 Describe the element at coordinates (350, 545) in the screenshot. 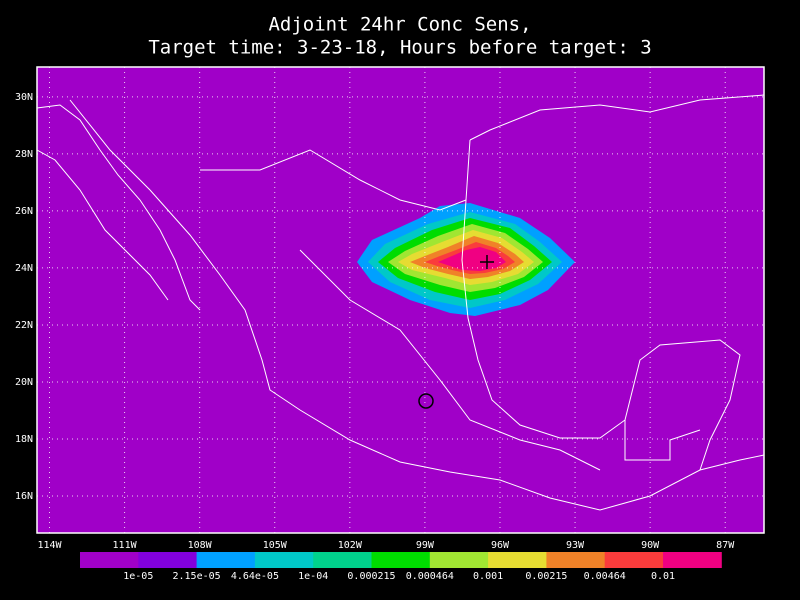

I see `lon-label: 102W` at that location.